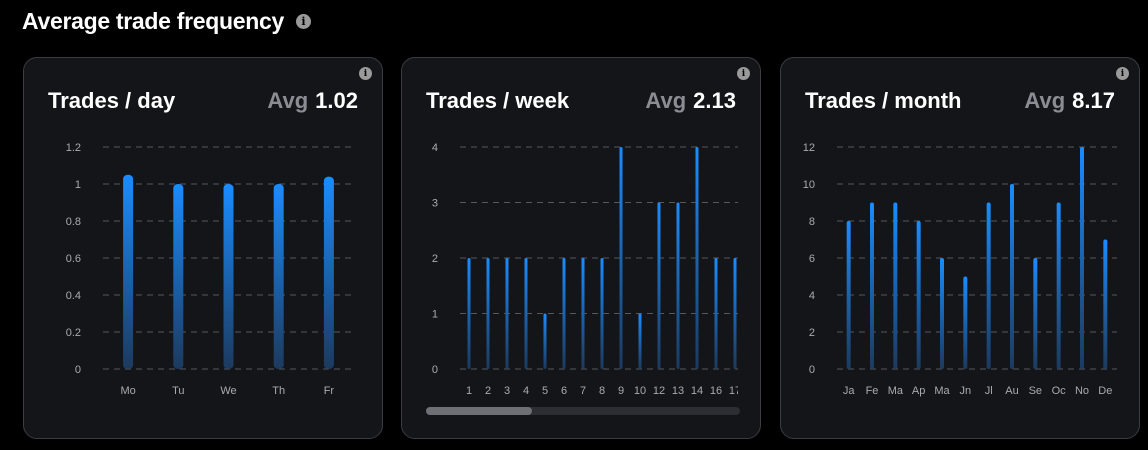 The image size is (1148, 450). What do you see at coordinates (989, 391) in the screenshot?
I see `x-tick-label: Jl` at bounding box center [989, 391].